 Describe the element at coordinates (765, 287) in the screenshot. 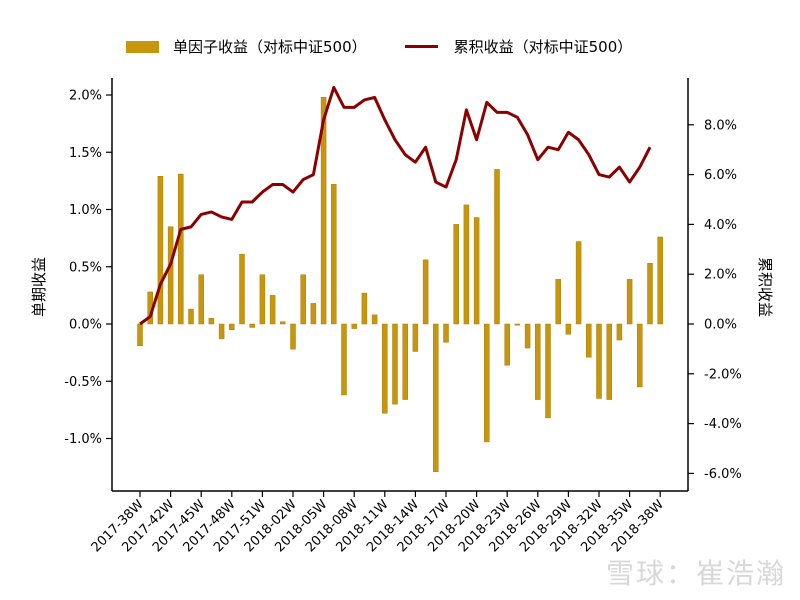

I see `y-right-axis-label: 累积收益` at that location.